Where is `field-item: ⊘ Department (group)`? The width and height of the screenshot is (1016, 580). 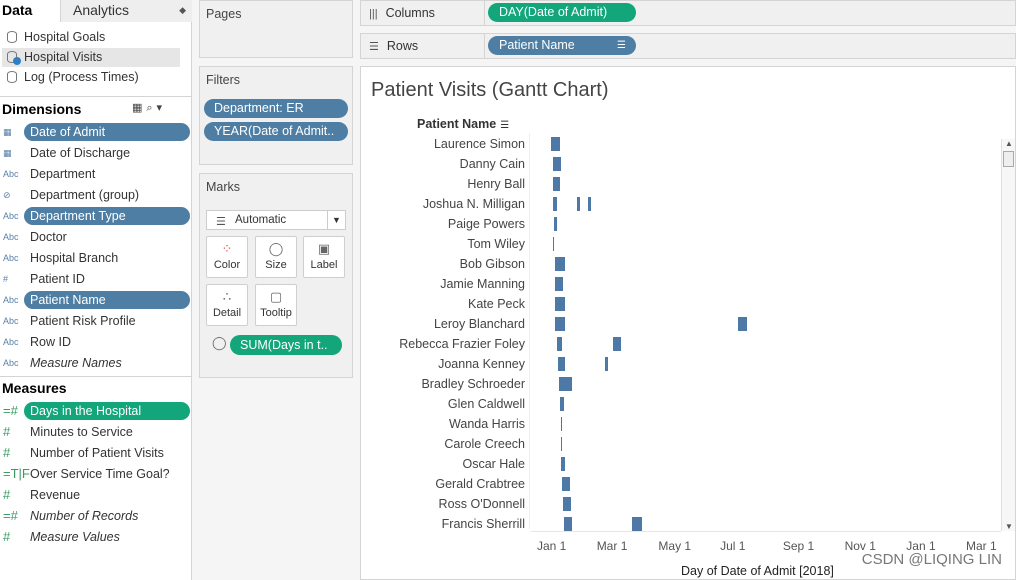
field-item: ⊘ Department (group) is located at coordinates (95, 195).